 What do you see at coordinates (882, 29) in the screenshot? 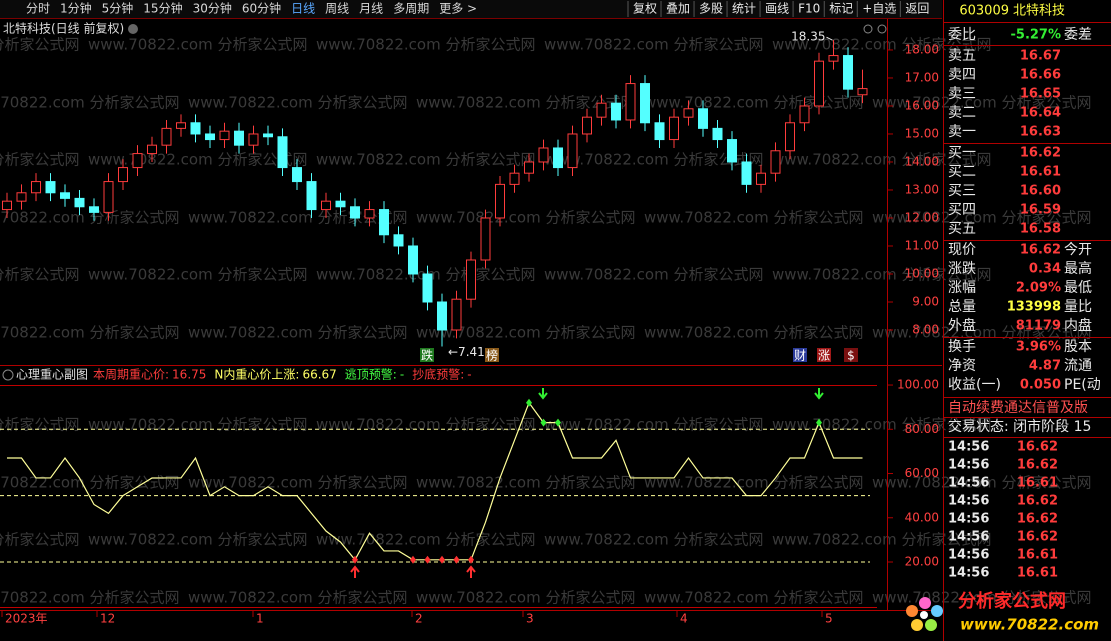
I see `close-button` at bounding box center [882, 29].